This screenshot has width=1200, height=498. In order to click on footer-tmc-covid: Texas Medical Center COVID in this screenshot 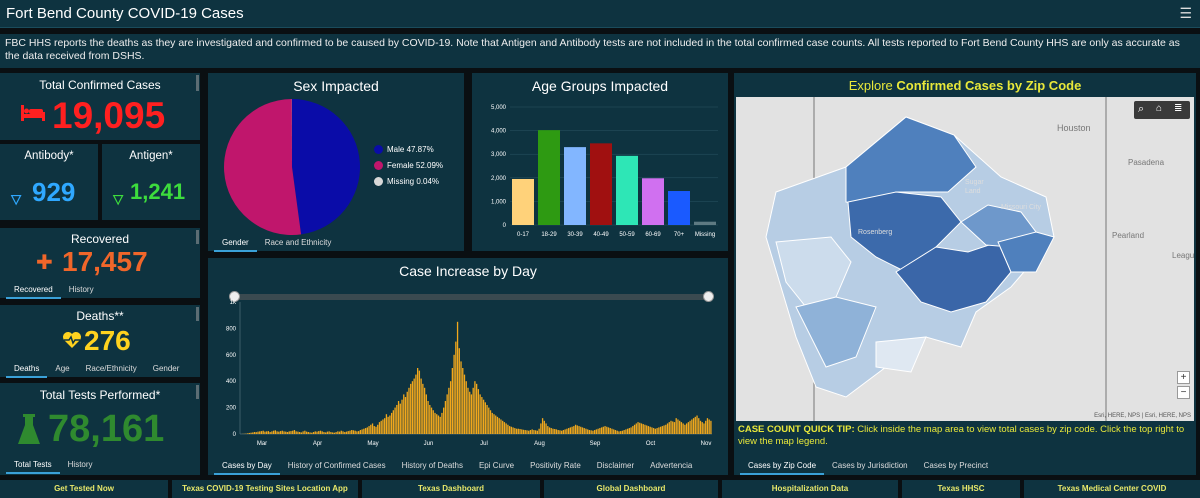, I will do `click(1112, 489)`.